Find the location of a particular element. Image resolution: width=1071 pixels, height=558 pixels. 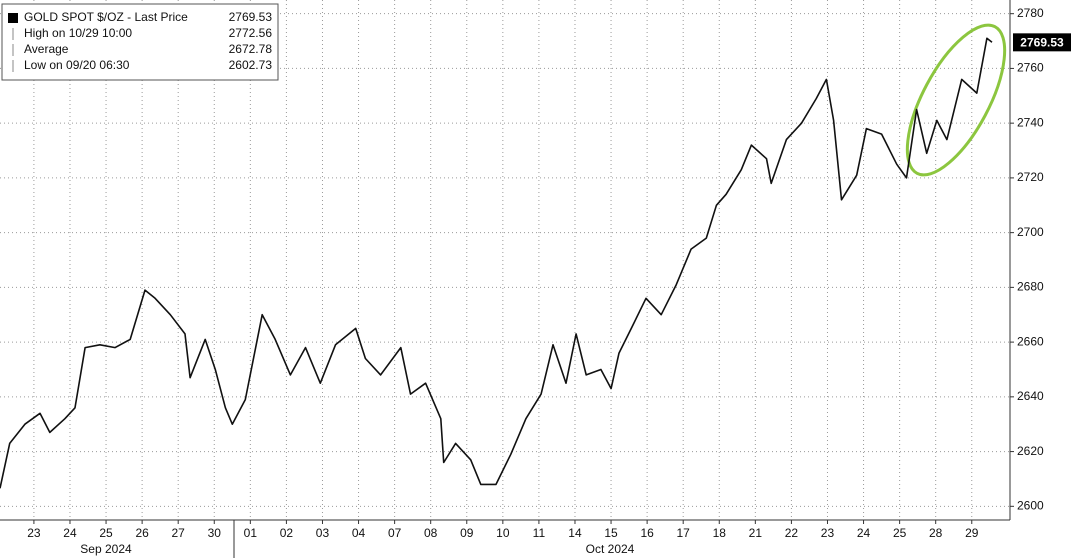

highlight-ellipse is located at coordinates (956, 100).